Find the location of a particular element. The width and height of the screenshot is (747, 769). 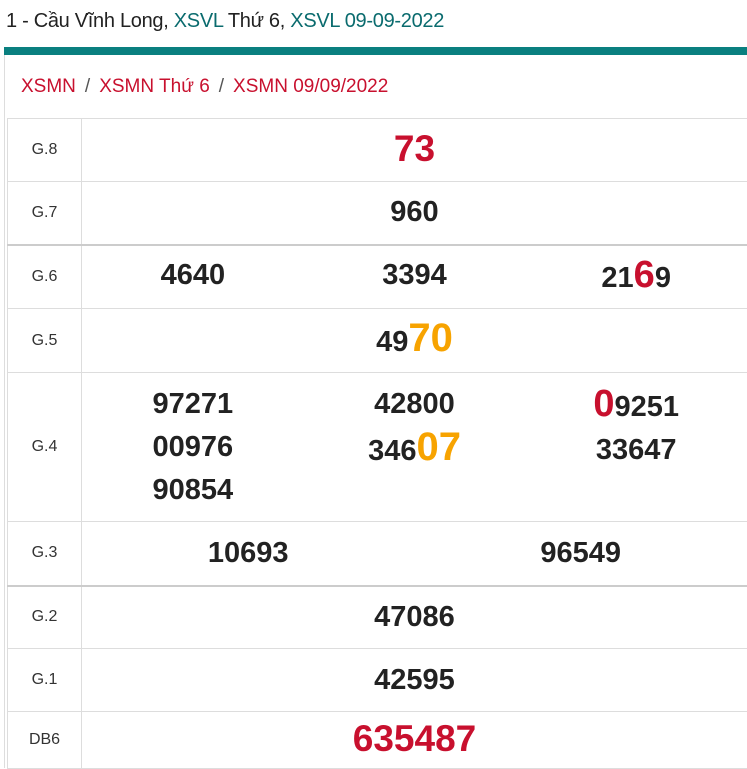

prize-row: G.3 10693 96549 is located at coordinates (377, 554).